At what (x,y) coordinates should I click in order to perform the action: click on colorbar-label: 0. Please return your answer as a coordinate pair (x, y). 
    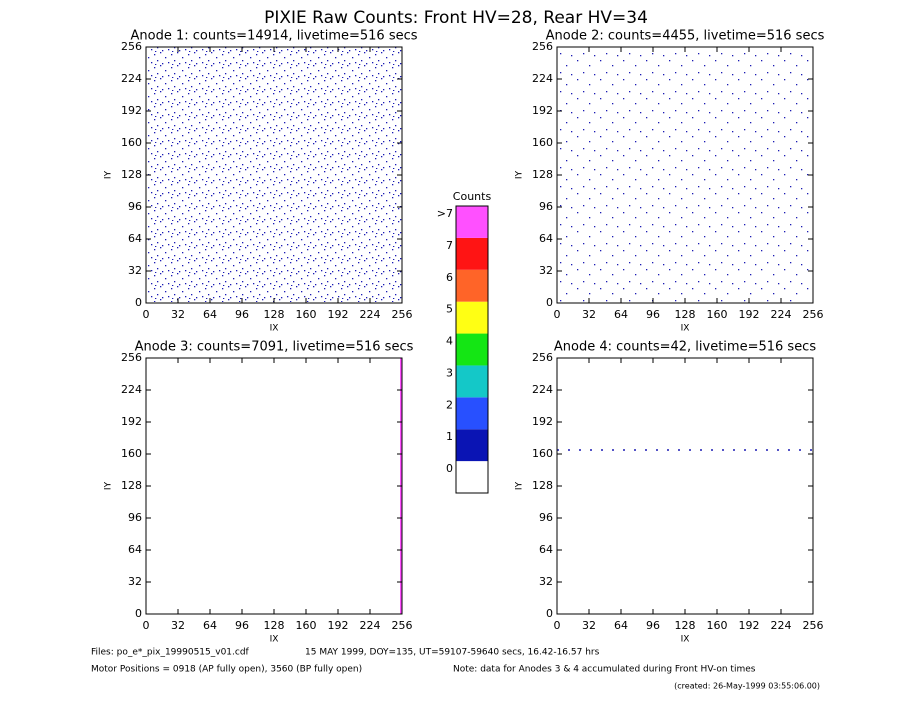
    Looking at the image, I should click on (449, 468).